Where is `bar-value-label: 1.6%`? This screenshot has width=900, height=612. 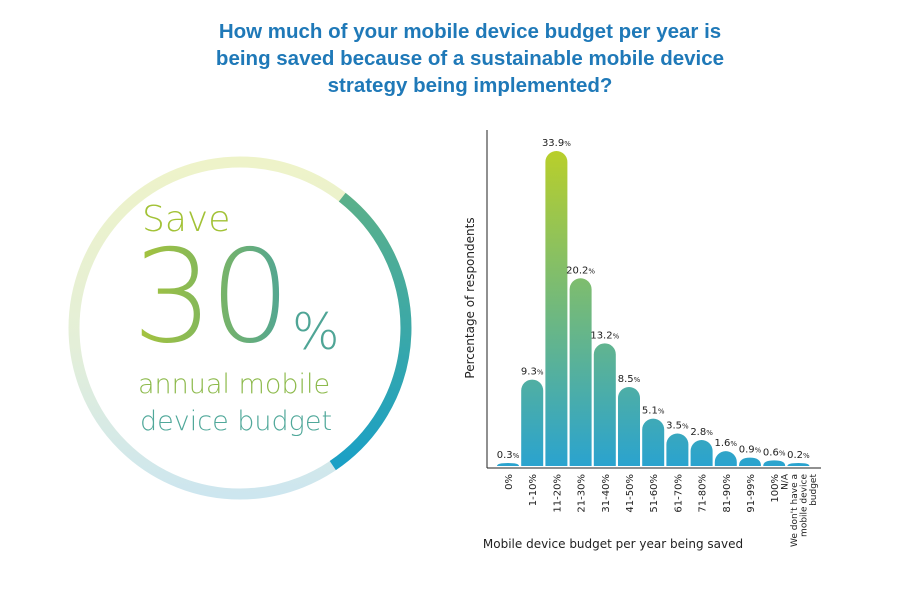
bar-value-label: 1.6% is located at coordinates (726, 443).